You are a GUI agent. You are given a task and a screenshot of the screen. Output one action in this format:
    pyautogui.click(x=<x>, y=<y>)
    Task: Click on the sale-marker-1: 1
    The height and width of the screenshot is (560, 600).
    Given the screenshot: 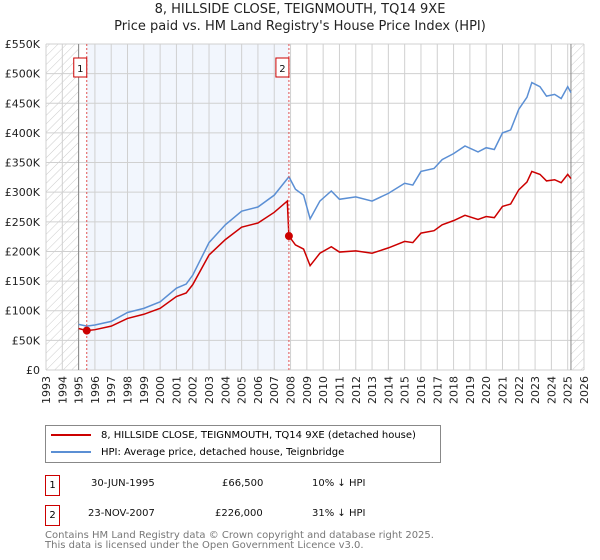 What is the action you would take?
    pyautogui.click(x=52, y=485)
    